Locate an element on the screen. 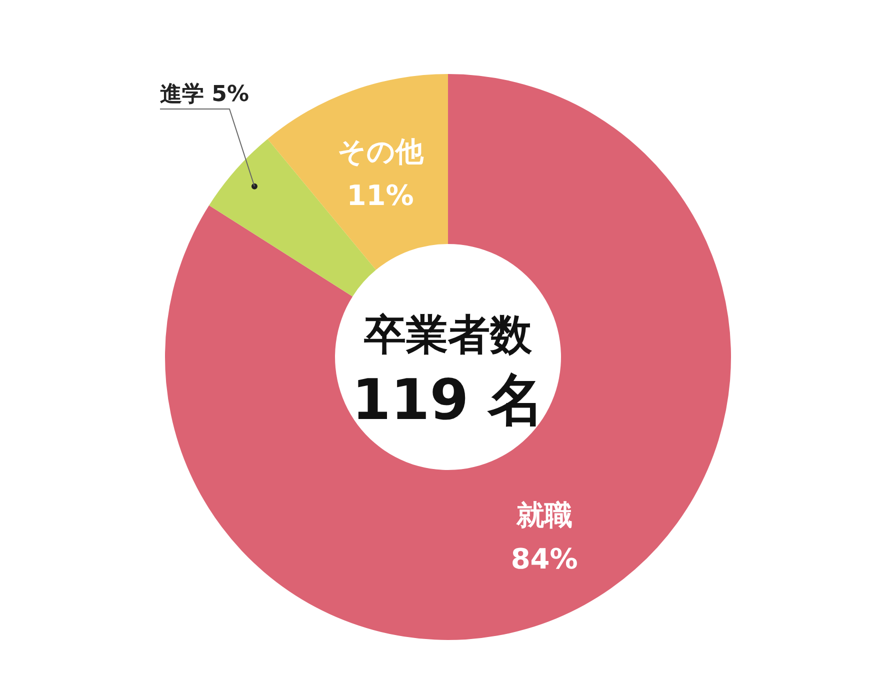 Image resolution: width=881 pixels, height=700 pixels. text: 卒業者数 is located at coordinates (448, 334).